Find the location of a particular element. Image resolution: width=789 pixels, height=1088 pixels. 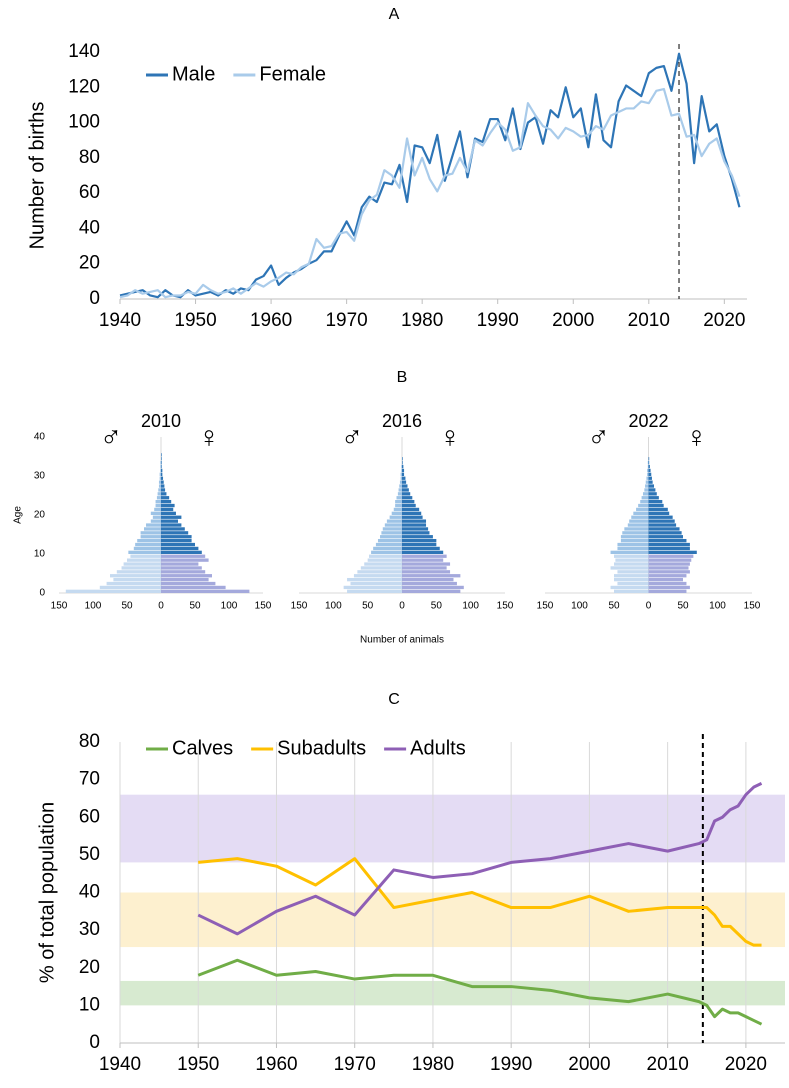

y-tick-label: 70 is located at coordinates (89, 779).